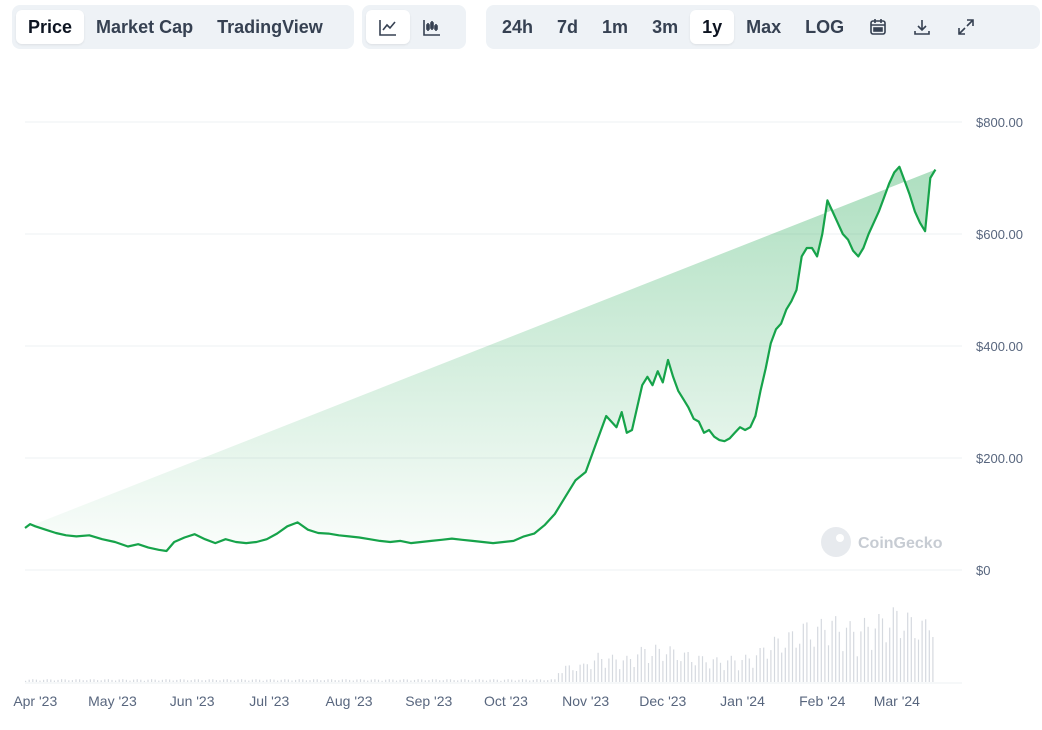 The height and width of the screenshot is (730, 1042). I want to click on range-log: LOG, so click(825, 26).